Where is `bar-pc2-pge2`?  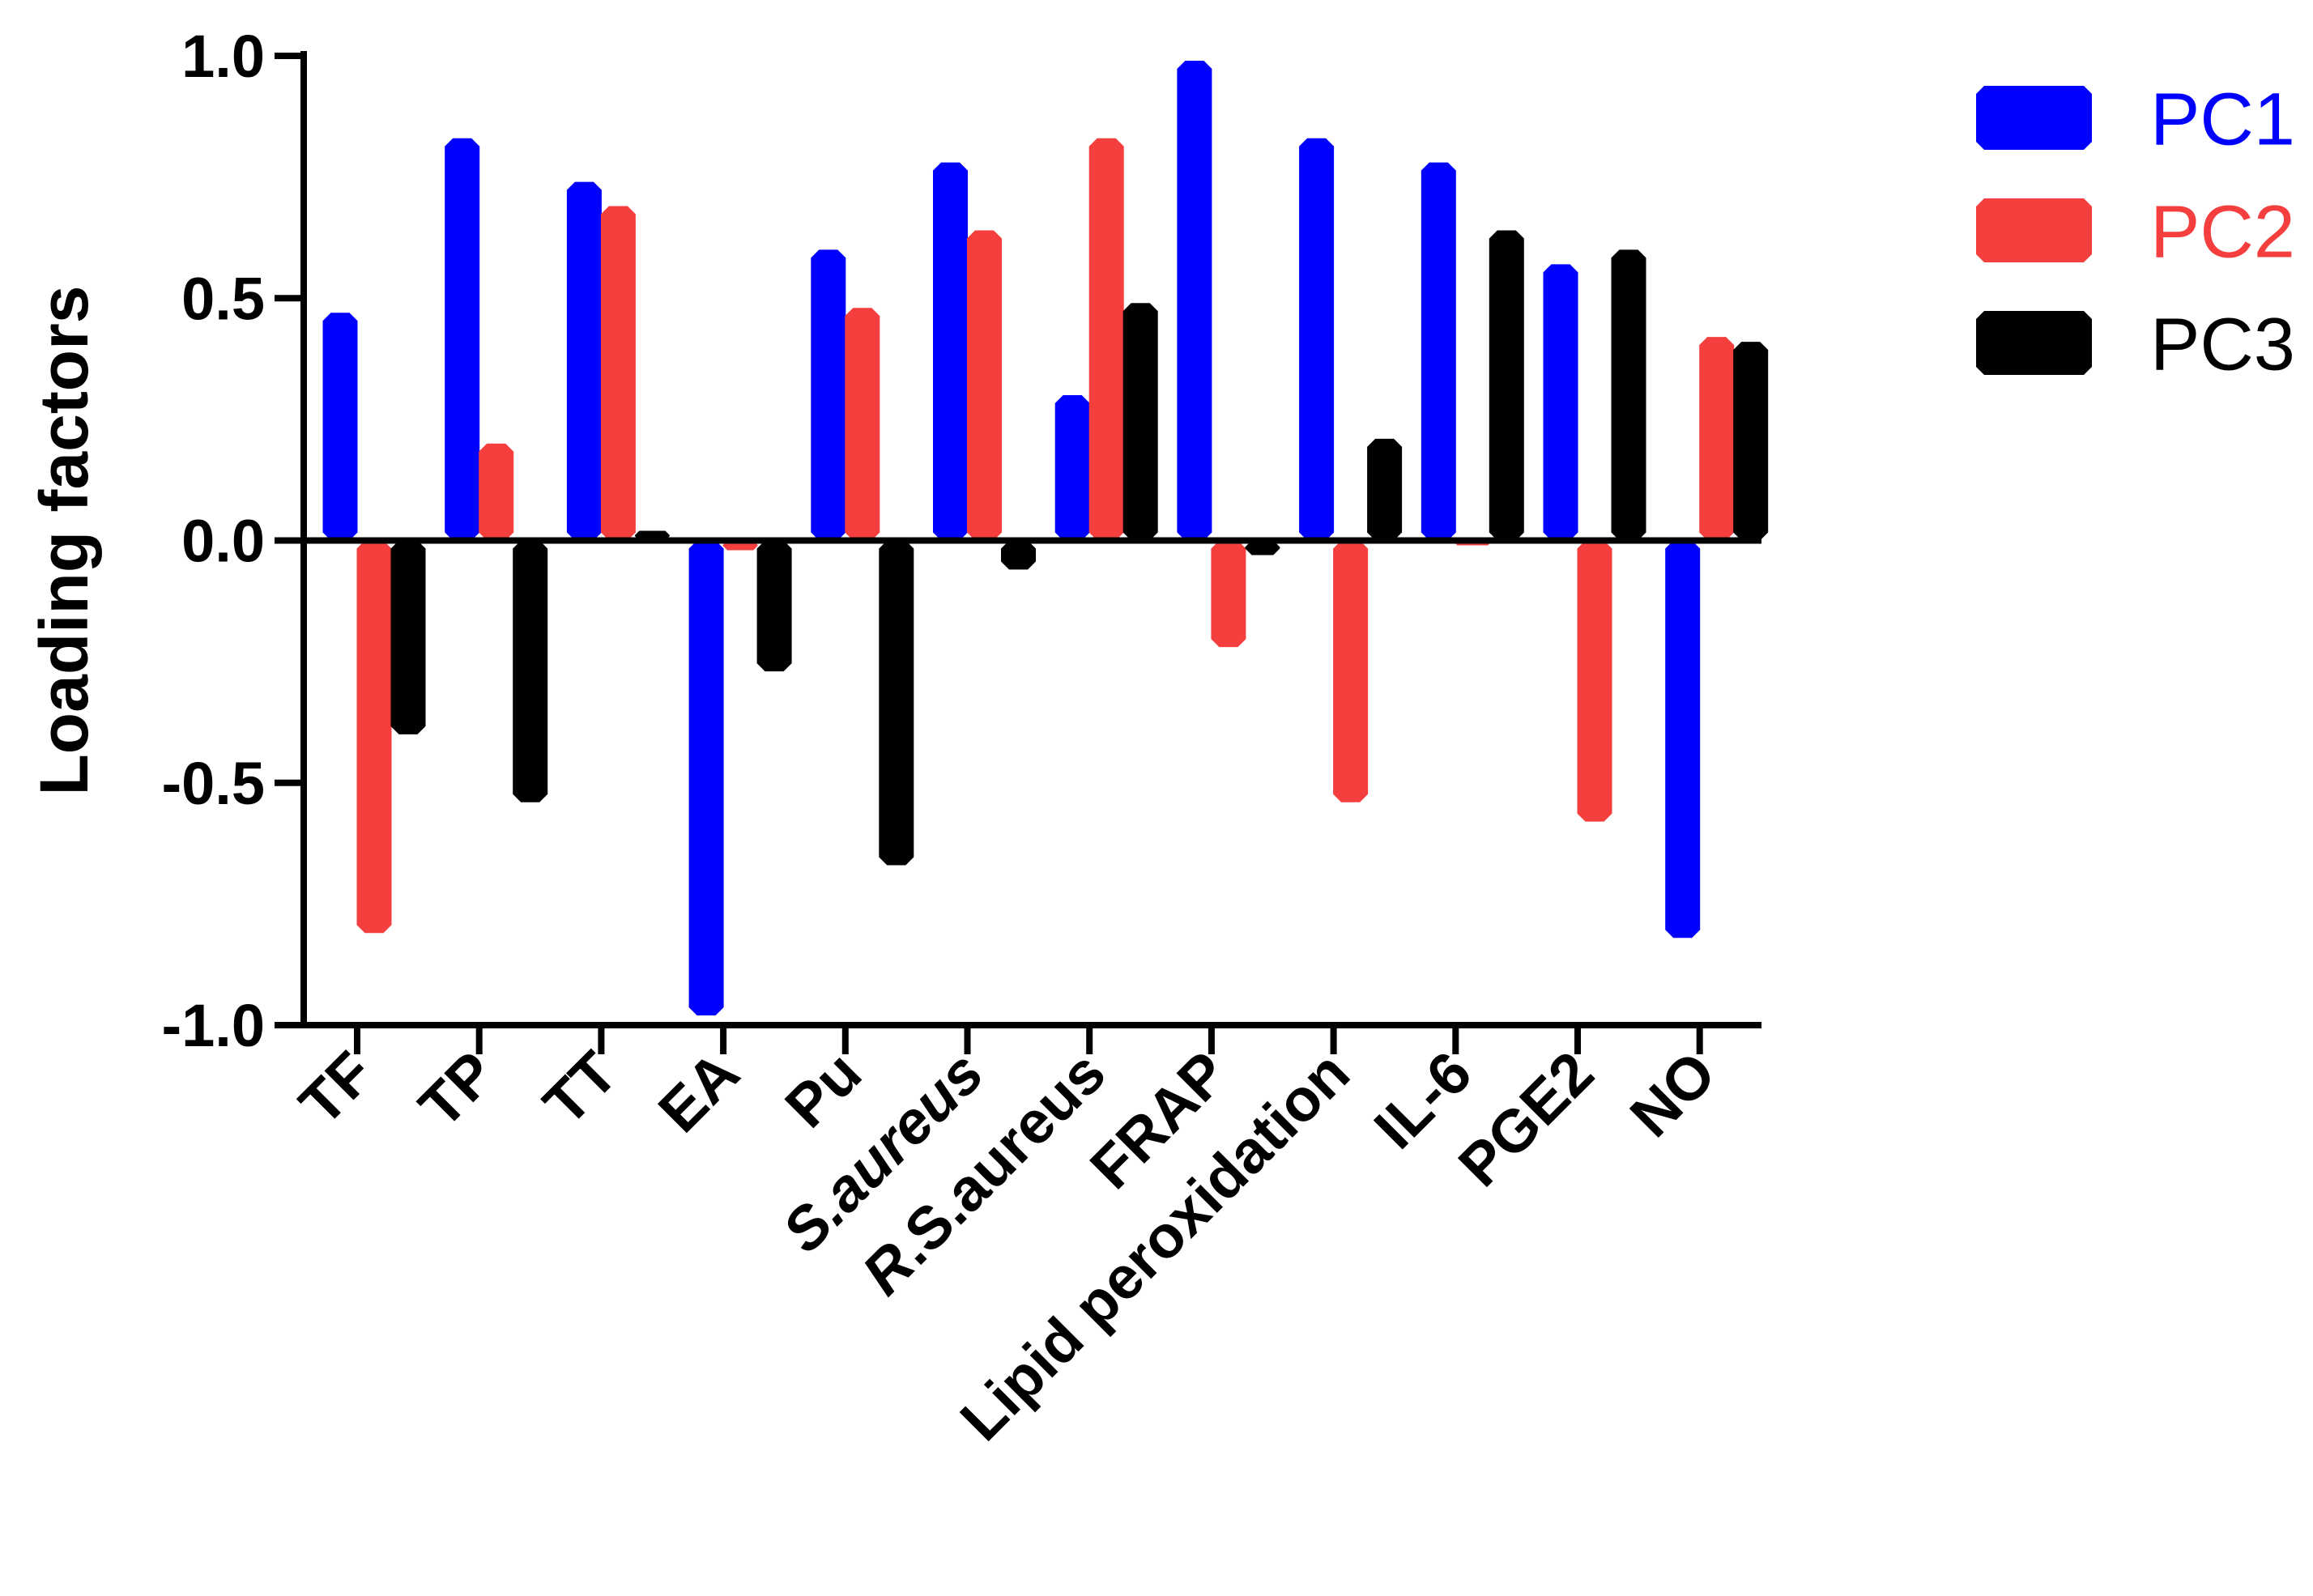
bar-pc2-pge2 is located at coordinates (1594, 681).